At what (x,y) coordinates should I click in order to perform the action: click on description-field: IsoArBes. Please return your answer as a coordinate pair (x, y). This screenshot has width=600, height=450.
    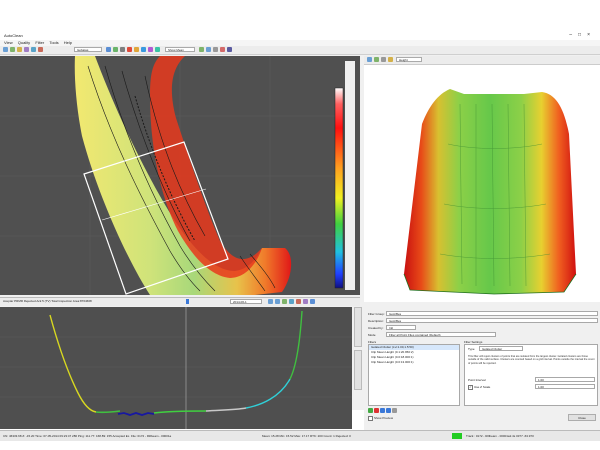
    Looking at the image, I should click on (492, 320).